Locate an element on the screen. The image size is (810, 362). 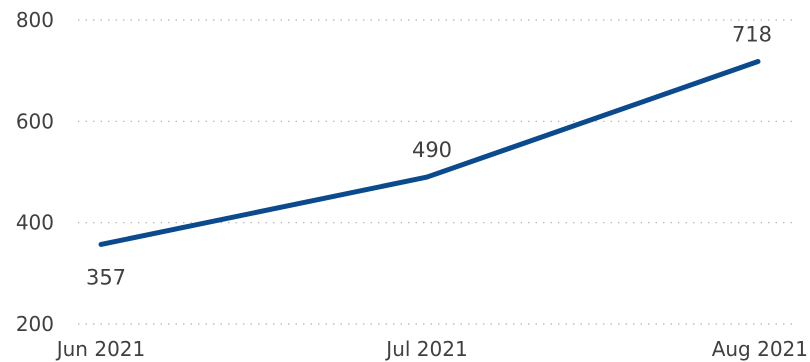
data-label: 357 is located at coordinates (106, 277).